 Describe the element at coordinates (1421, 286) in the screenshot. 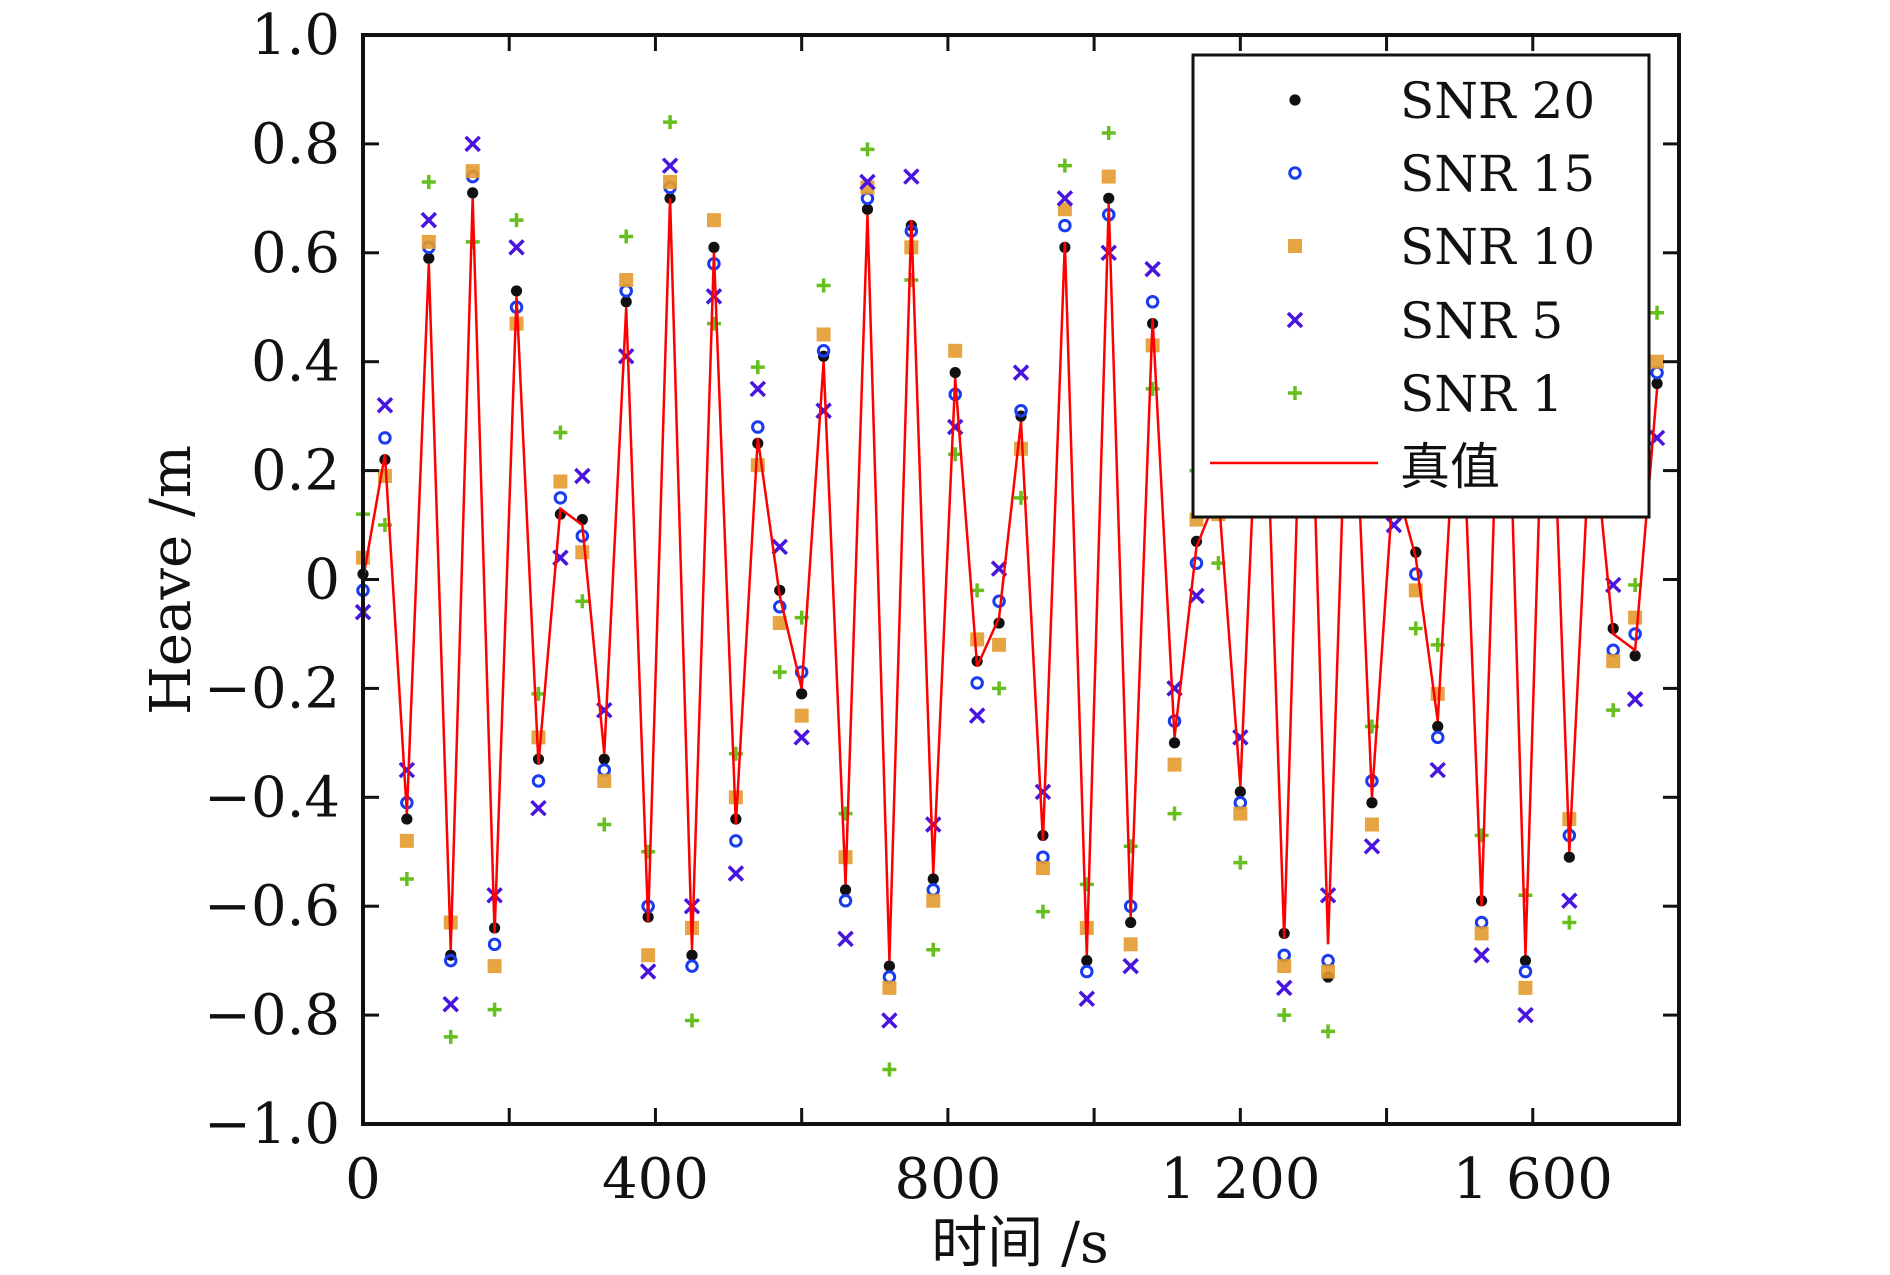

I see `legend-box` at that location.